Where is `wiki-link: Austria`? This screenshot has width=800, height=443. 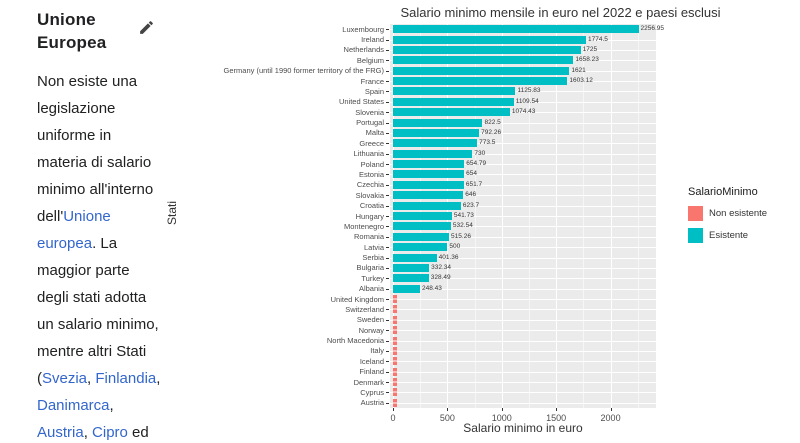
wiki-link: Austria is located at coordinates (60, 432).